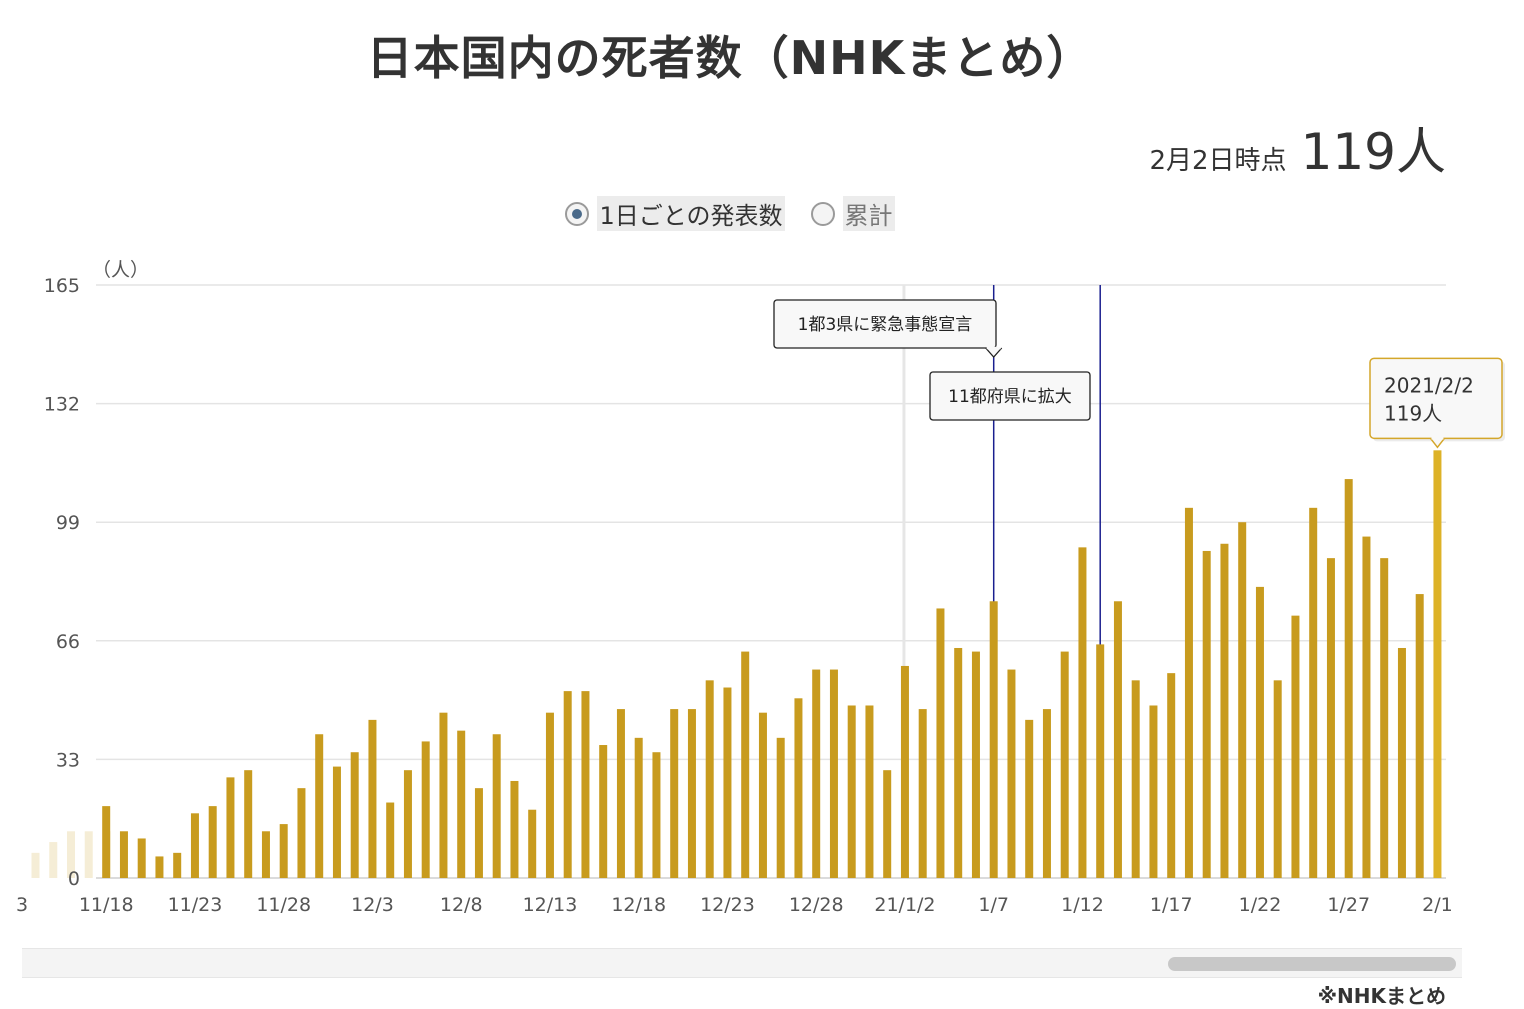 Image resolution: width=1524 pixels, height=1009 pixels. What do you see at coordinates (1381, 996) in the screenshot?
I see `source-note: ※NHKまとめ` at bounding box center [1381, 996].